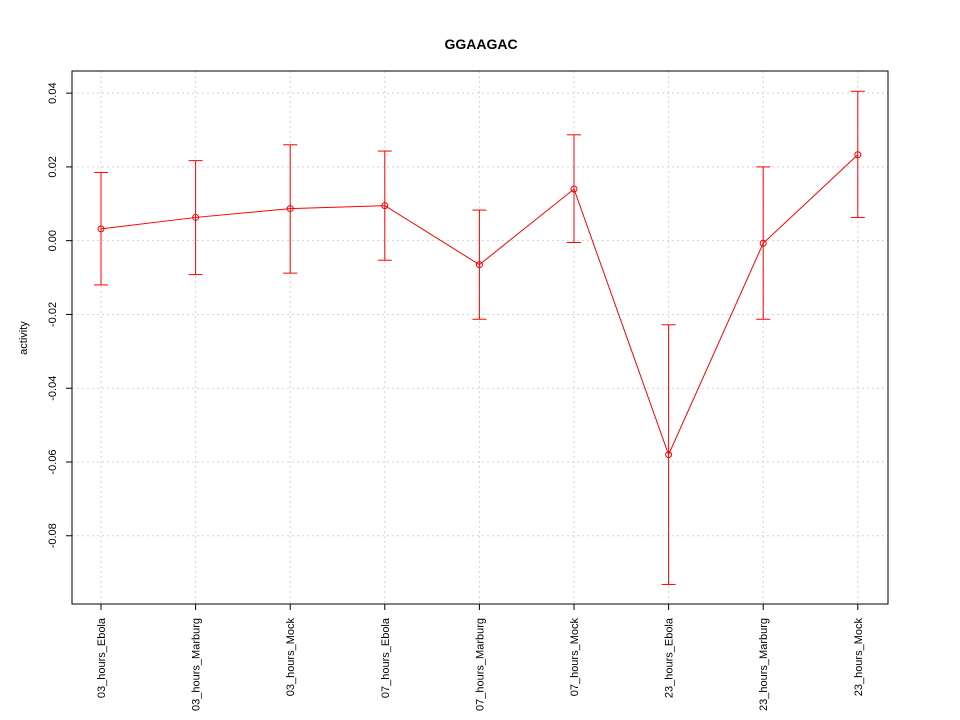 The width and height of the screenshot is (960, 720). I want to click on y-tick-label: 0.02, so click(53, 166).